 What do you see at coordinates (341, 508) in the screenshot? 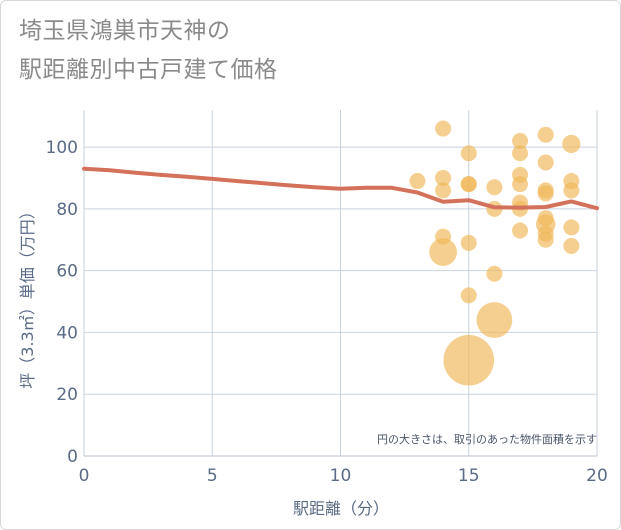
I see `x-axis-label: 駅距離（分）` at bounding box center [341, 508].